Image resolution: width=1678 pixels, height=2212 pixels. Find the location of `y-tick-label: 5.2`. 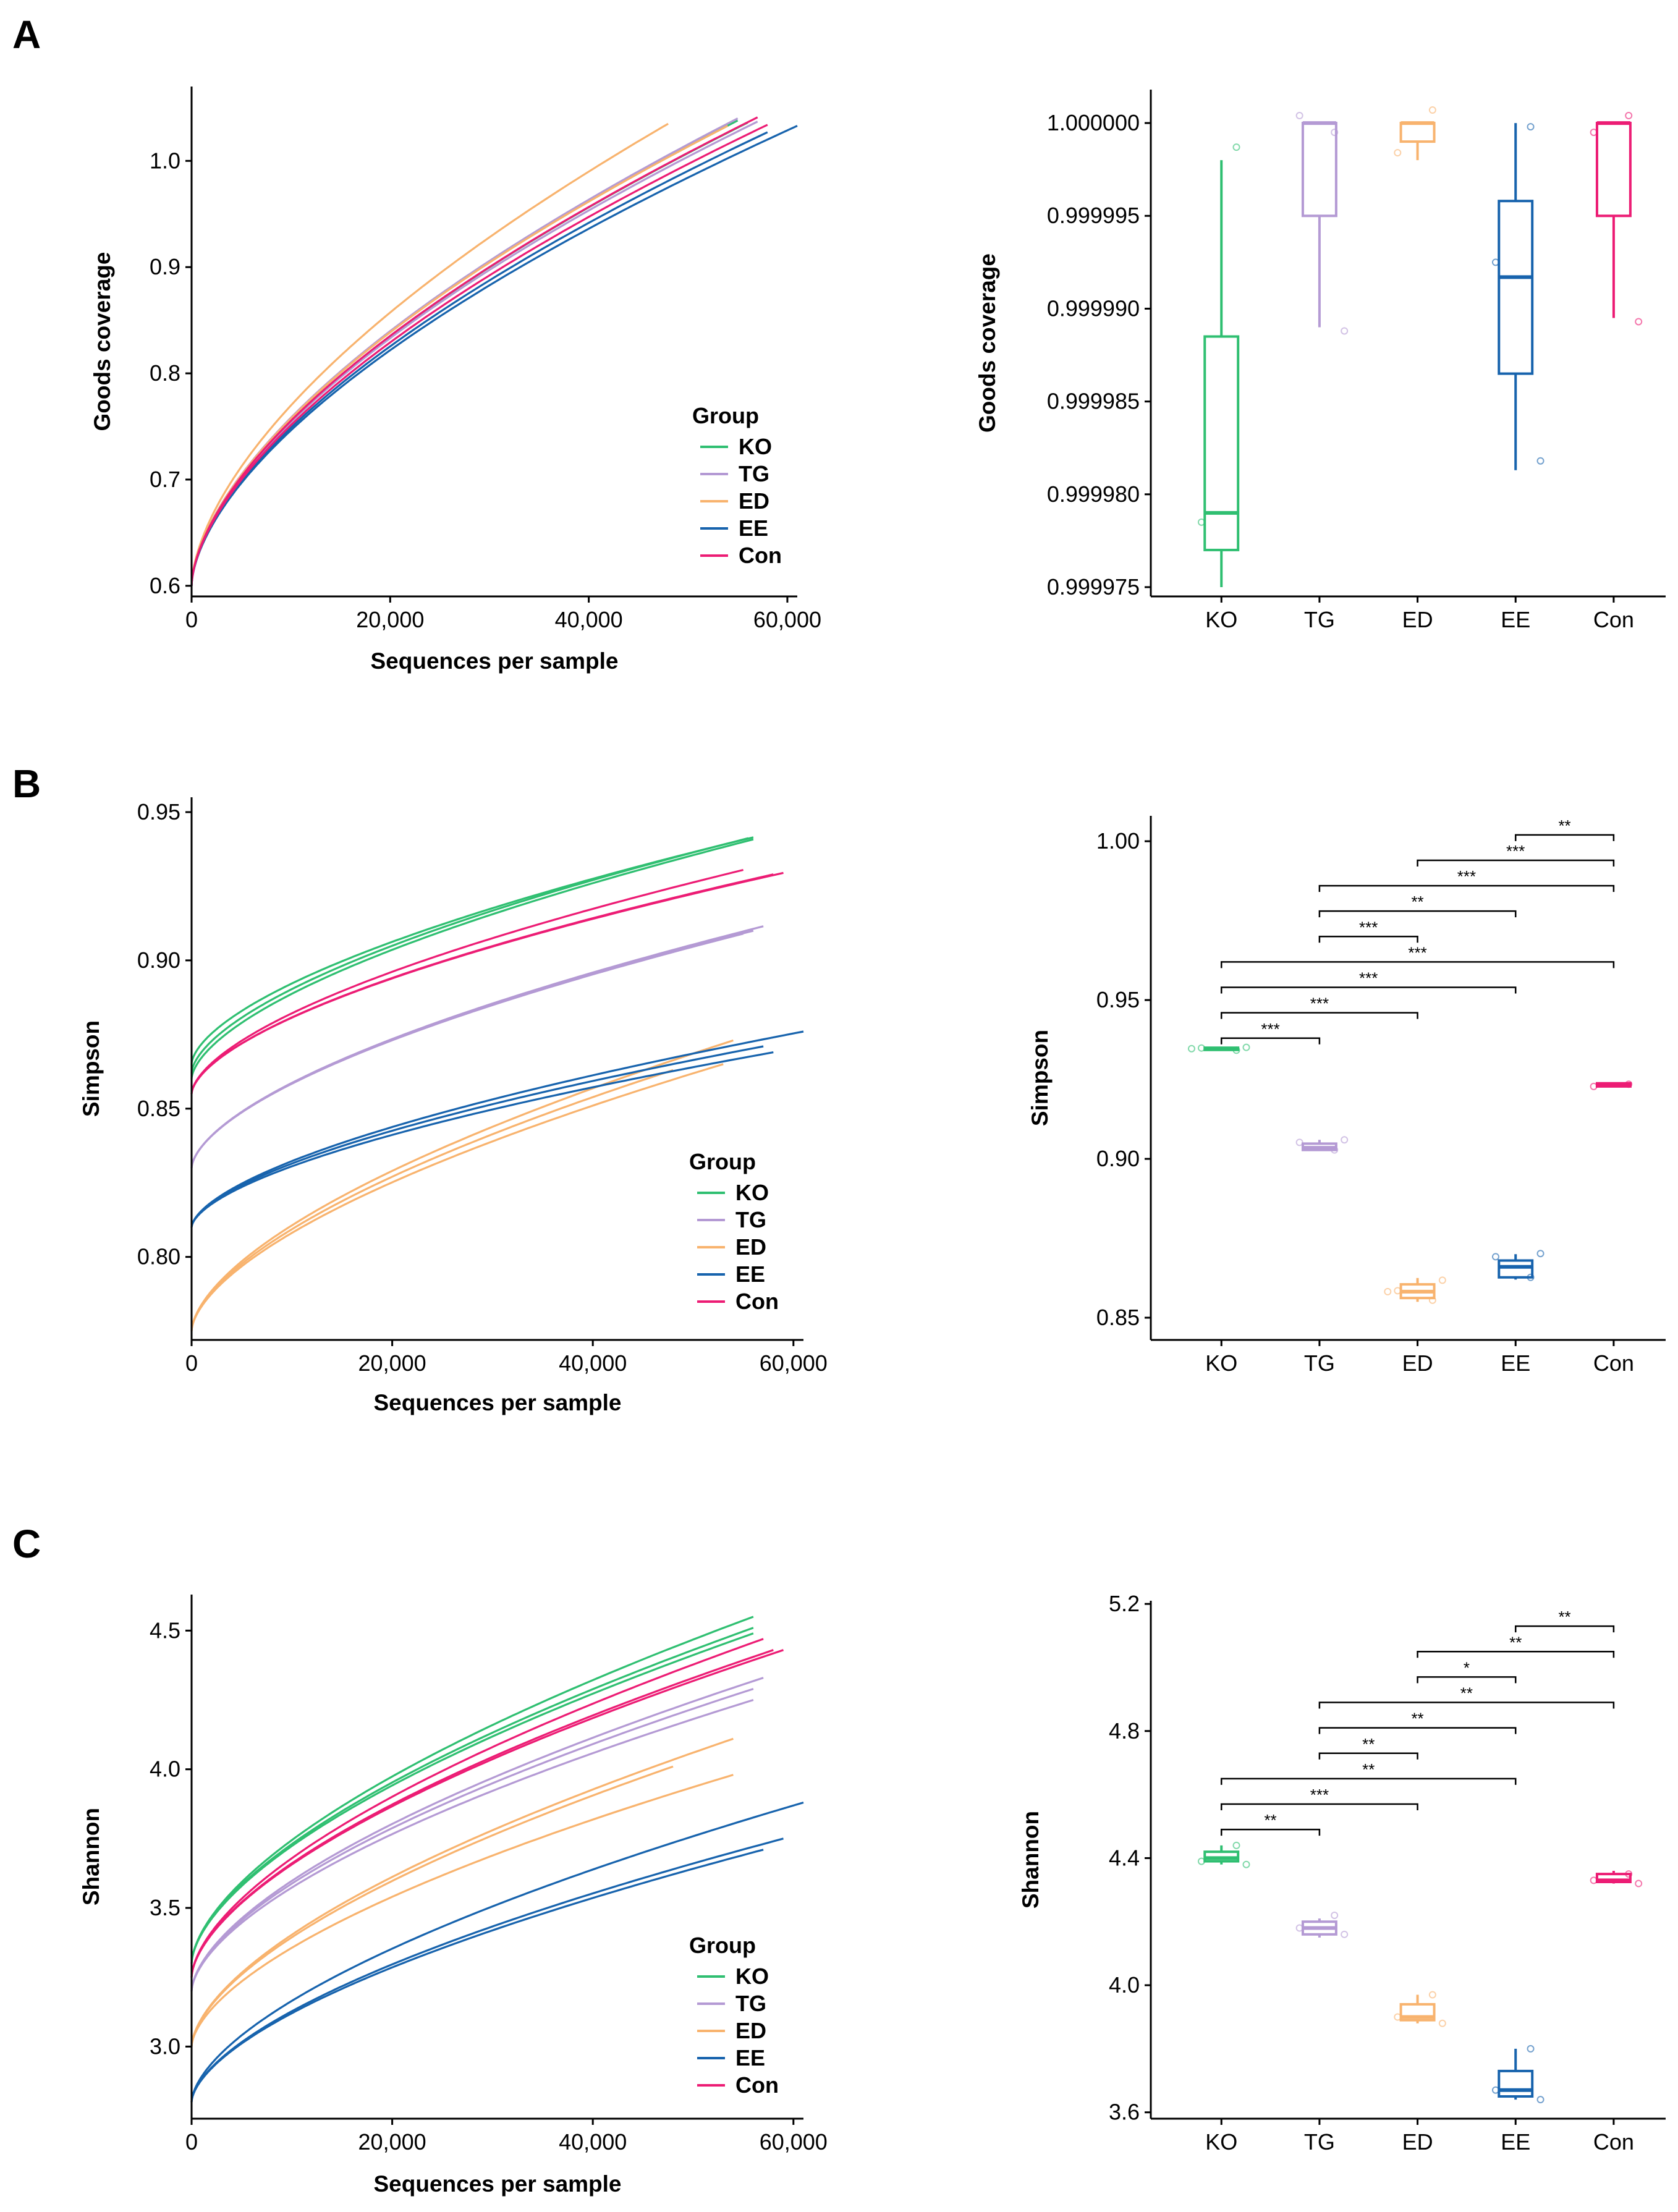

y-tick-label: 5.2 is located at coordinates (1124, 1604).